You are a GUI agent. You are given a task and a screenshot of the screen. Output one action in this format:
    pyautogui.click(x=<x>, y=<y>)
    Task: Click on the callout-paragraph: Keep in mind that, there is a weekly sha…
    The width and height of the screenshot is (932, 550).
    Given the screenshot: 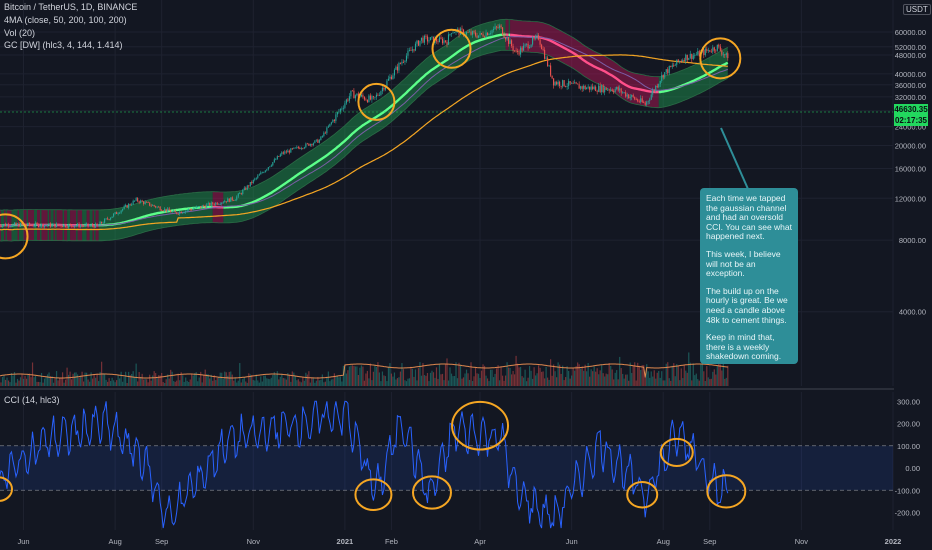 What is the action you would take?
    pyautogui.click(x=744, y=347)
    